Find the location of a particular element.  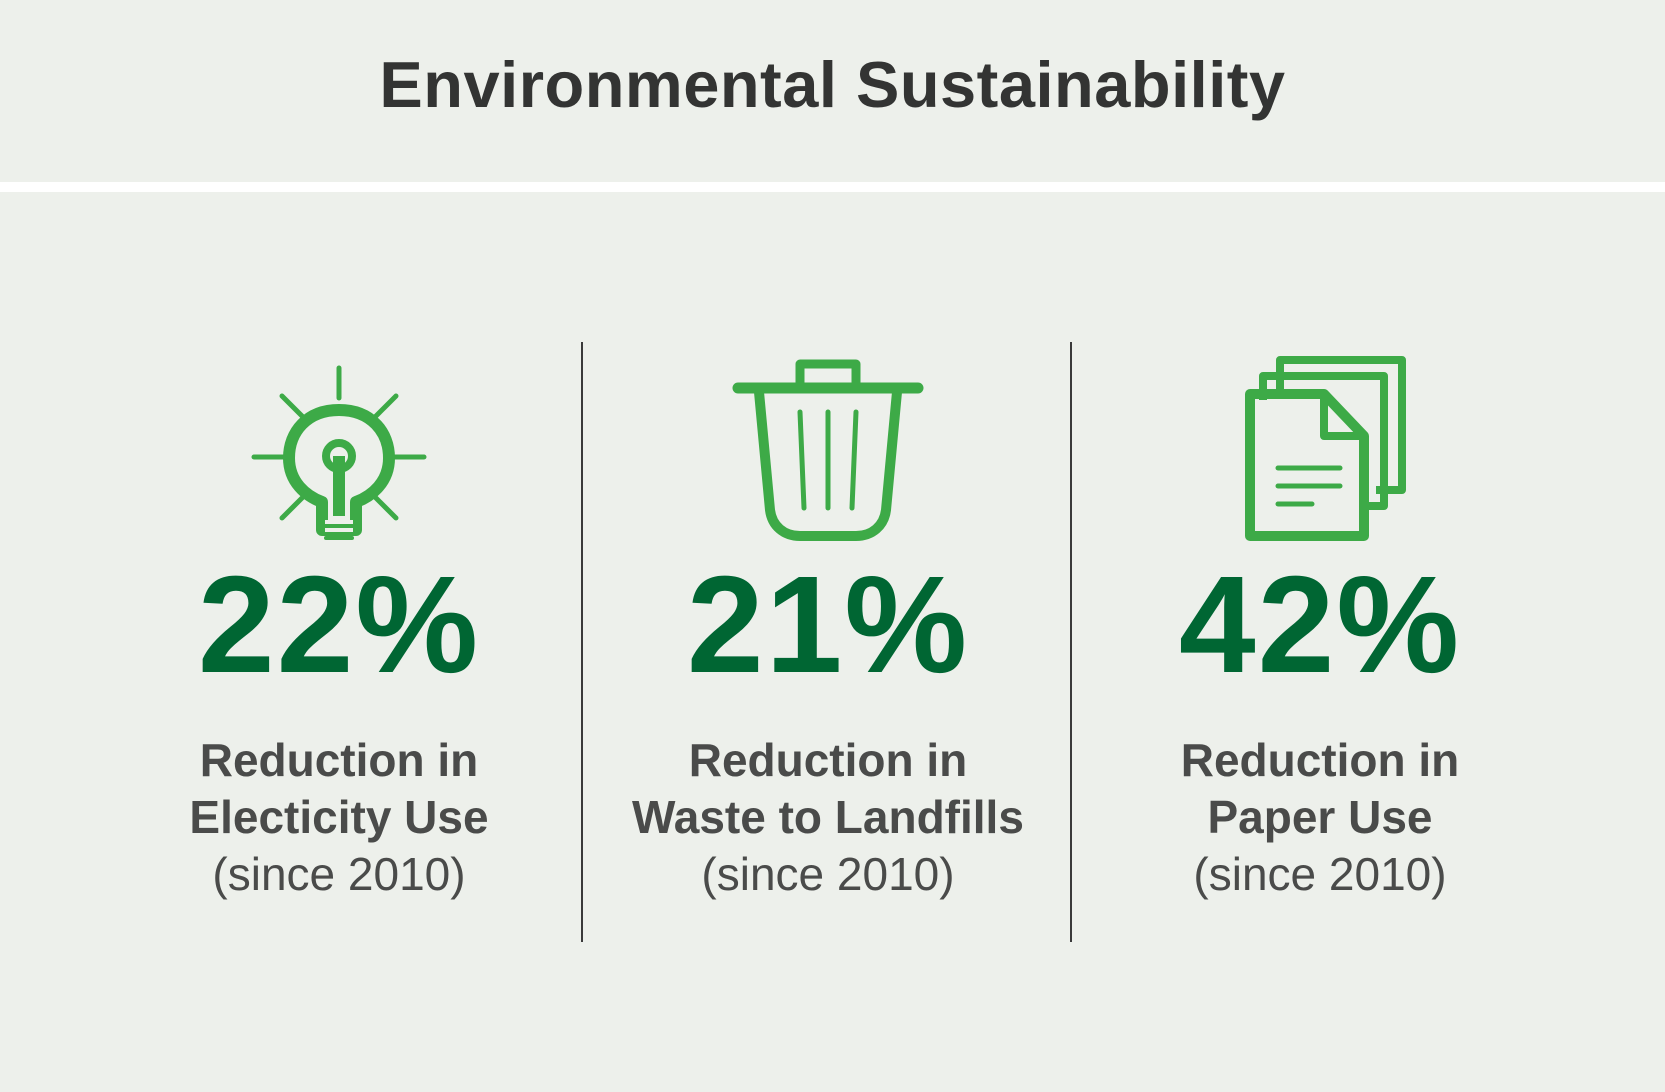

header-divider is located at coordinates (832, 187).